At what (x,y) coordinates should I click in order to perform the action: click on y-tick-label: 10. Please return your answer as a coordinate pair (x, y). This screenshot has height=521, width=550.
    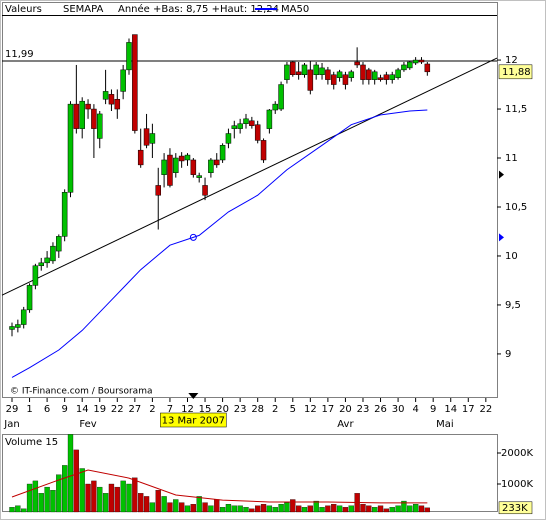
    Looking at the image, I should click on (511, 256).